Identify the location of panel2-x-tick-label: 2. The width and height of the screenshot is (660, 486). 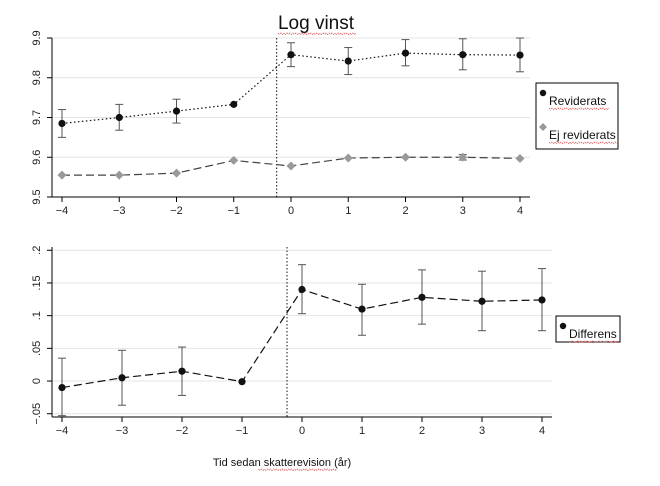
(422, 431).